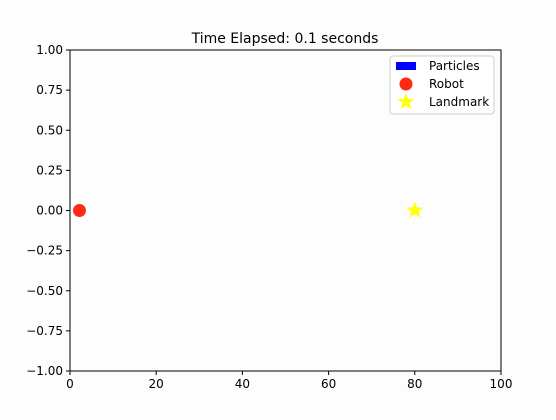 This screenshot has width=556, height=420. Describe the element at coordinates (44, 331) in the screenshot. I see `y-tick-label: −0.75` at that location.